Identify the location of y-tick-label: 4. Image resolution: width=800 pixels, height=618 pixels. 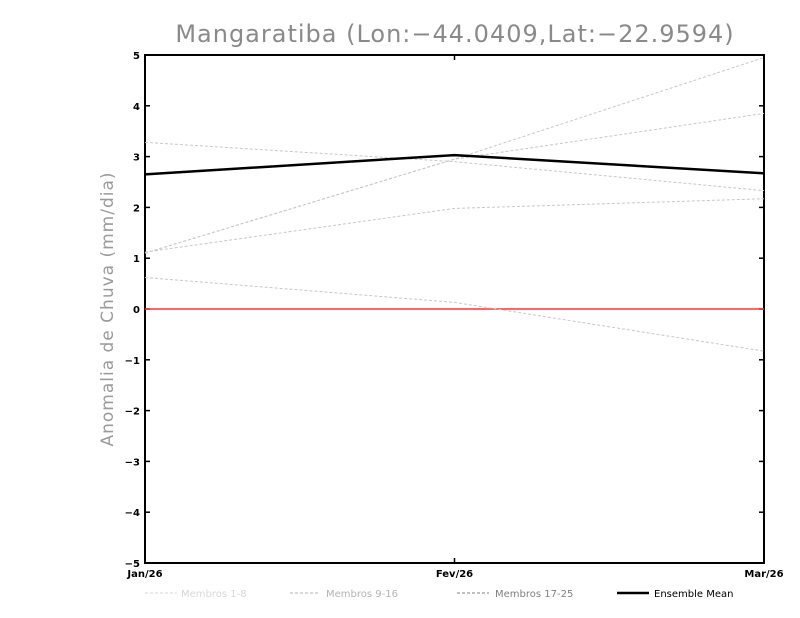
(136, 107).